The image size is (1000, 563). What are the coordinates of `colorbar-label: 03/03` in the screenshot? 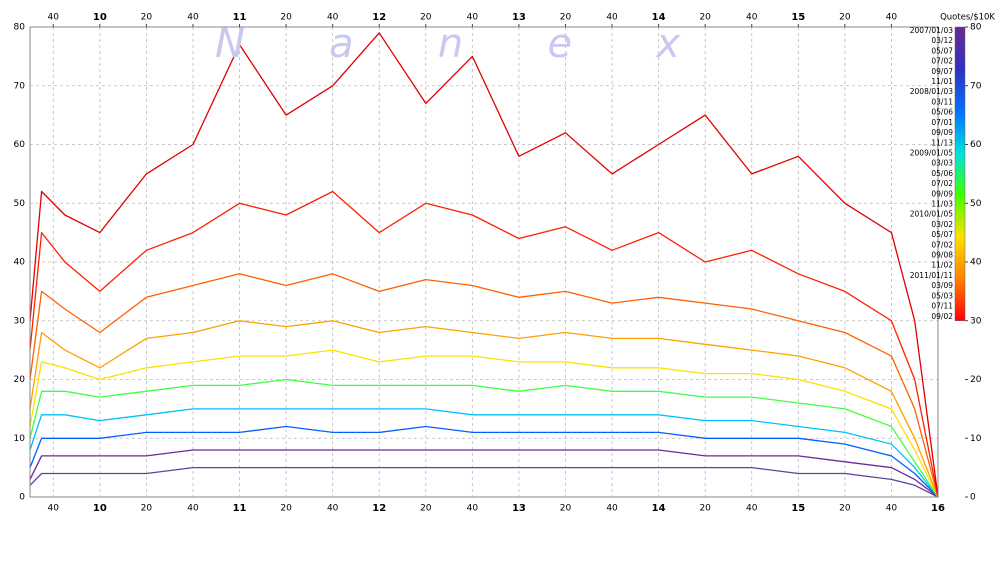 It's located at (942, 163).